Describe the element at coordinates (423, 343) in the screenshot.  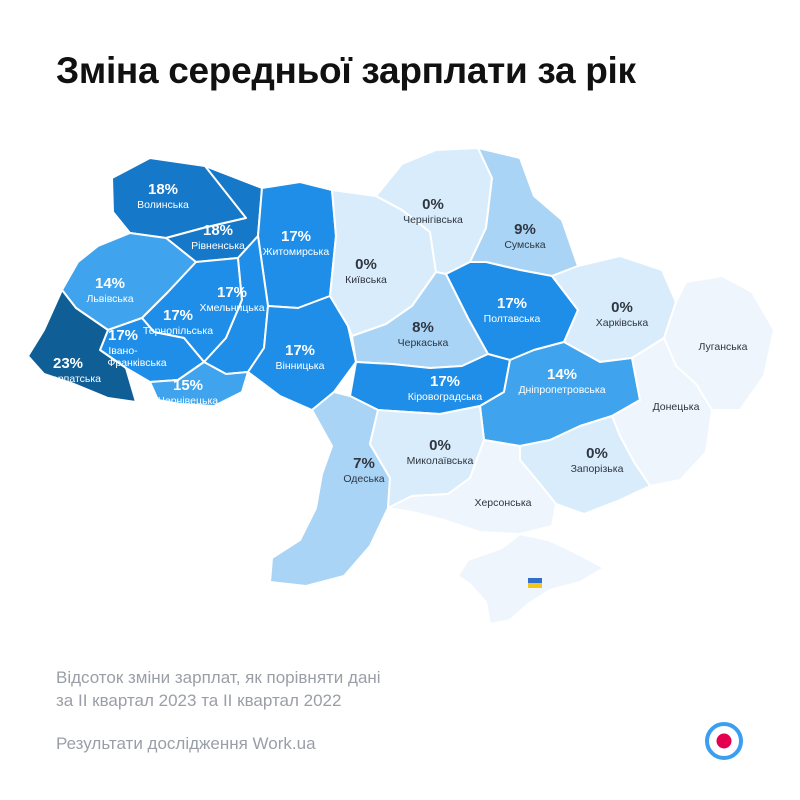
I see `region-name-cherkaska: Черкаська` at that location.